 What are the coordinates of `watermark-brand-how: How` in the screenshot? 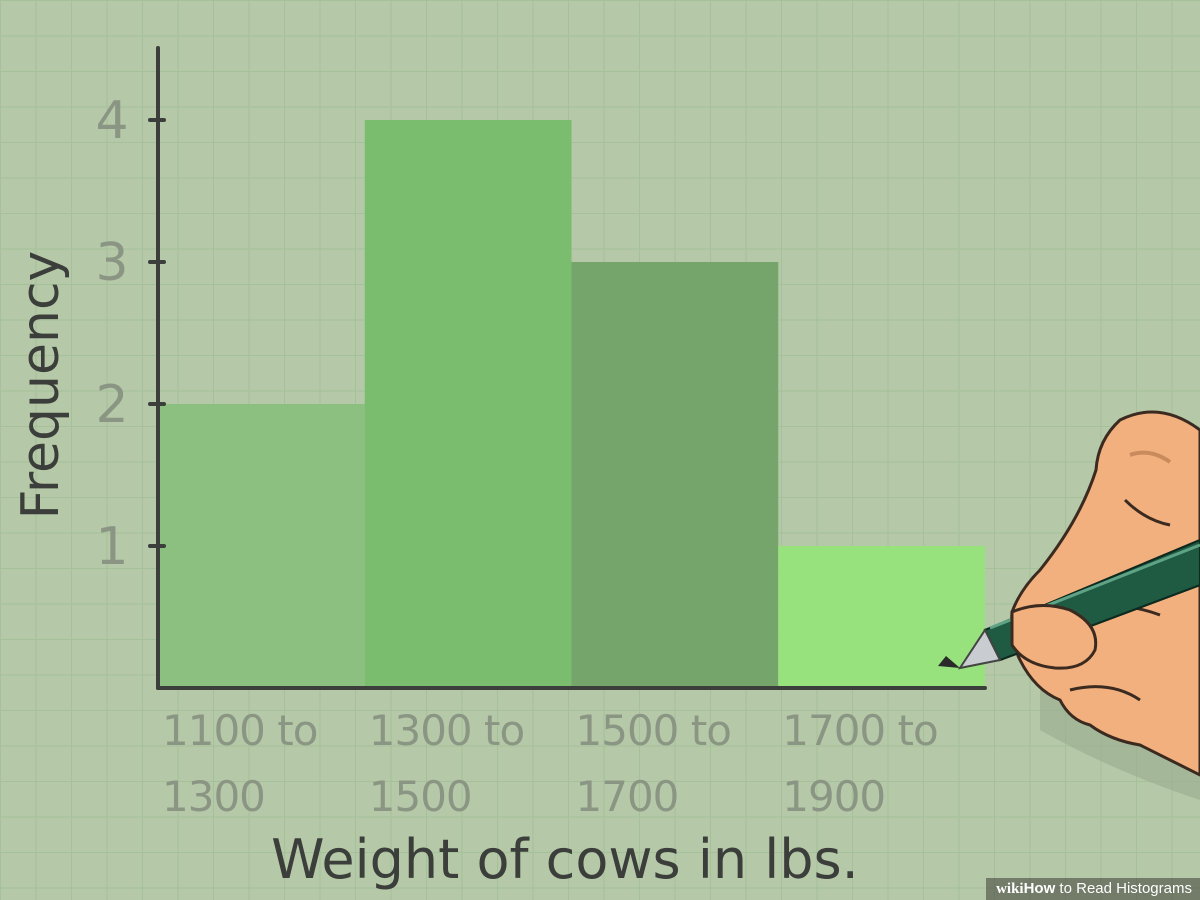 It's located at (1039, 888).